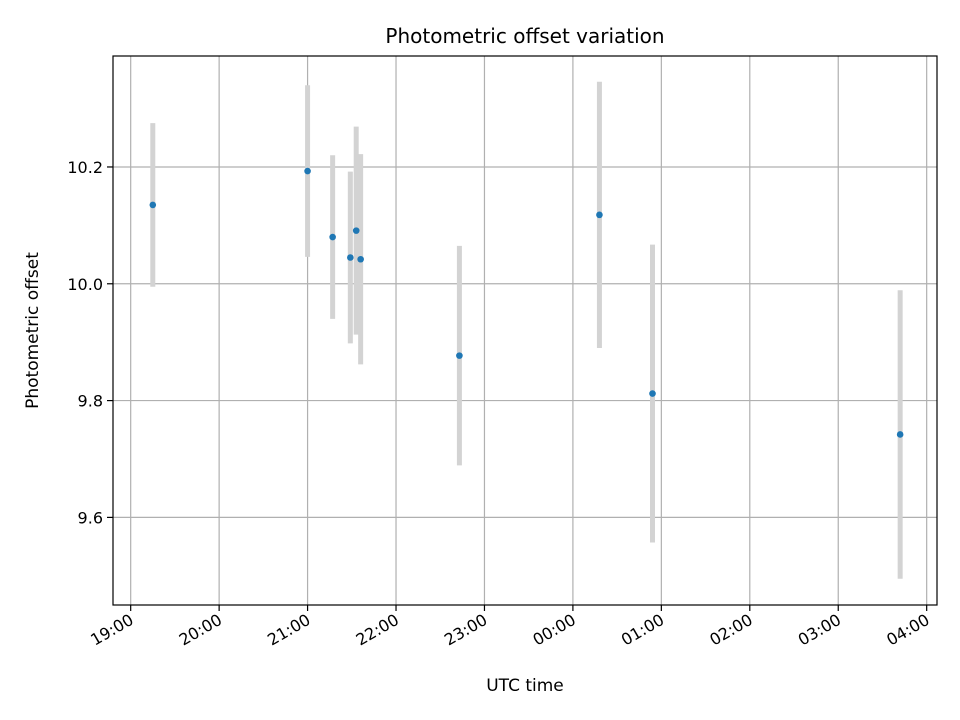  Describe the element at coordinates (525, 686) in the screenshot. I see `x-axis-label: UTC time` at that location.